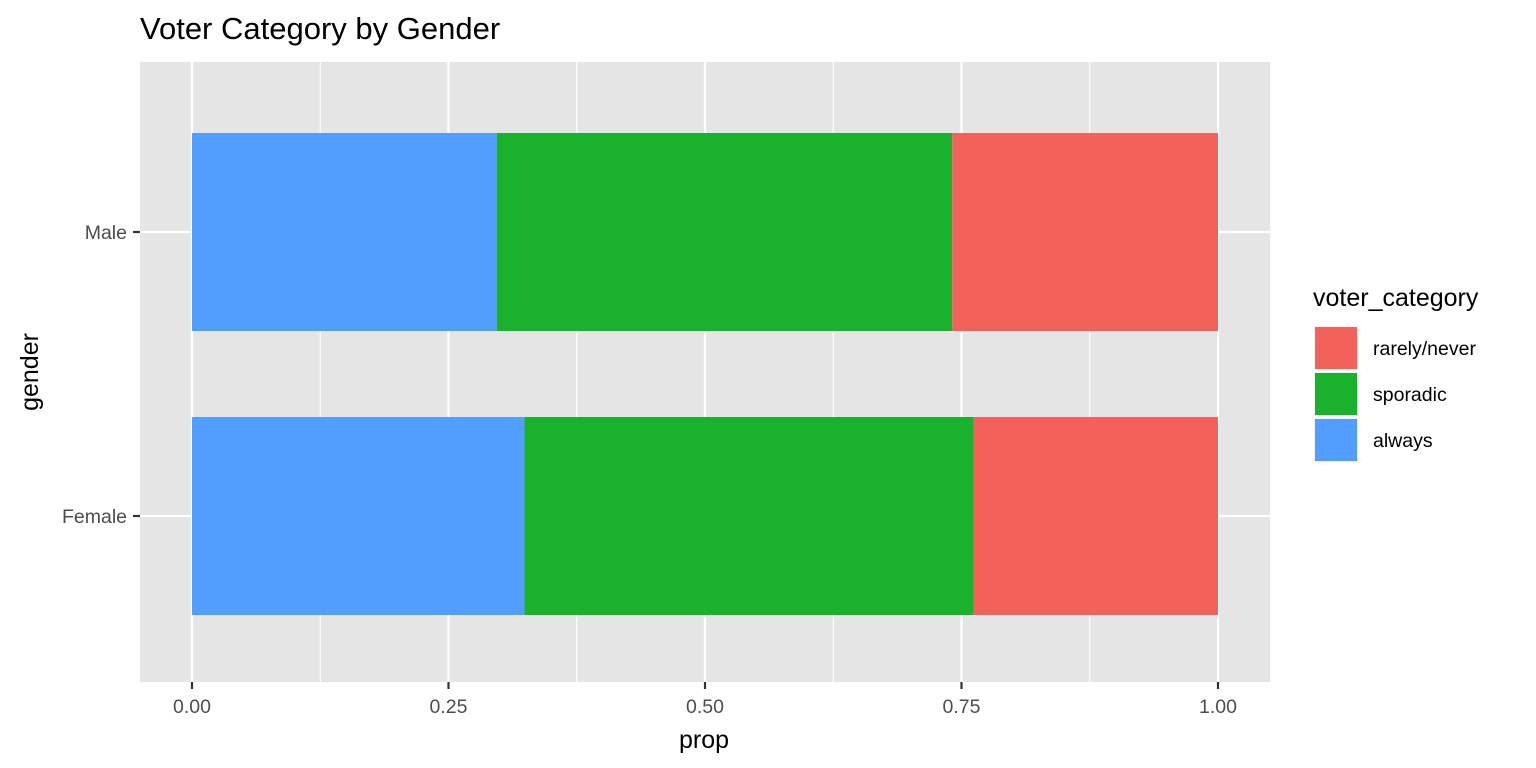  I want to click on bar-female-sporadic, so click(749, 516).